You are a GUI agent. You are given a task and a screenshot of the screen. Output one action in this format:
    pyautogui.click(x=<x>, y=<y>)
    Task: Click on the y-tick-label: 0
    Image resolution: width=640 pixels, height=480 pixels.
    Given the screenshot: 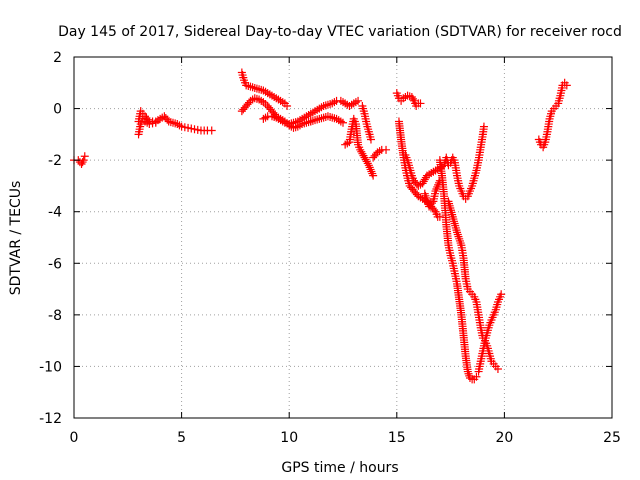 What is the action you would take?
    pyautogui.click(x=57, y=110)
    